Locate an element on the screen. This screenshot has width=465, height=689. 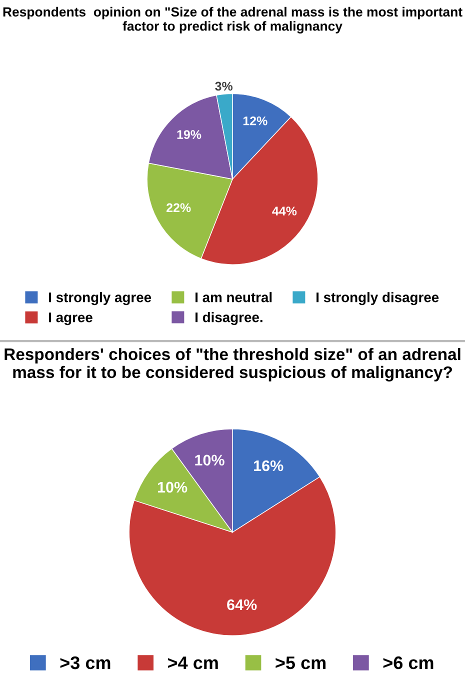
legend-label: I agree is located at coordinates (70, 319).